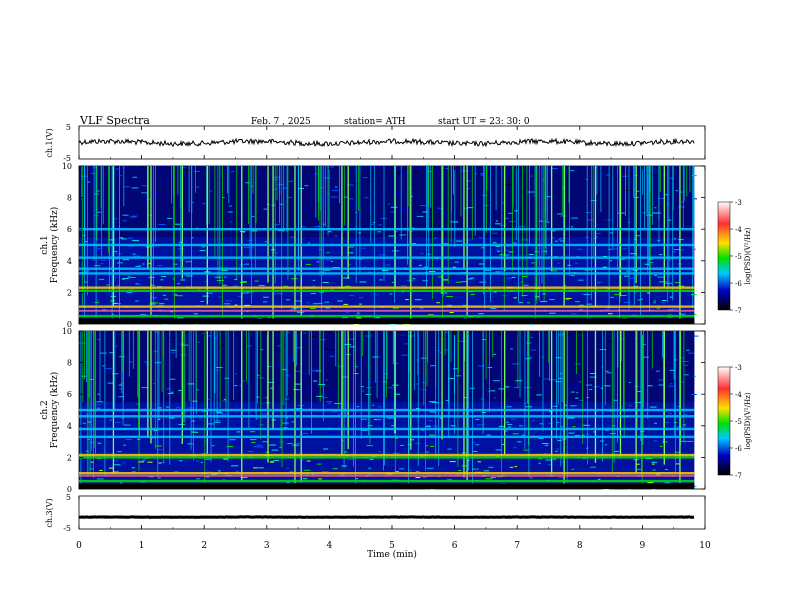 Image resolution: width=792 pixels, height=612 pixels. I want to click on ch1-spec-ylabel-frequency: Frequency (kHz), so click(54, 245).